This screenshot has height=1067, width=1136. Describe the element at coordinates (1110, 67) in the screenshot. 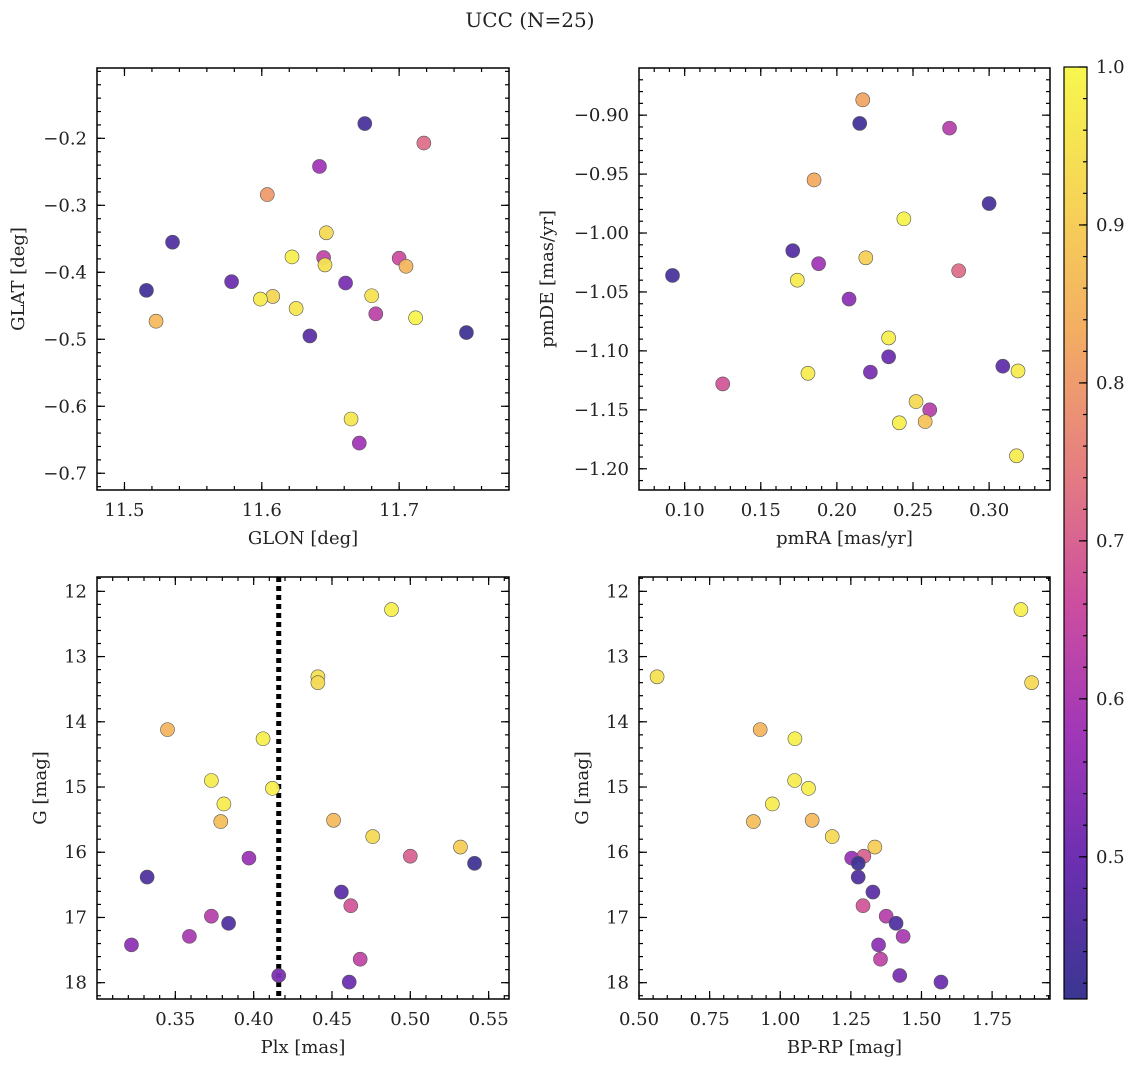

I see `colorbar-tick-label: 1.0` at that location.